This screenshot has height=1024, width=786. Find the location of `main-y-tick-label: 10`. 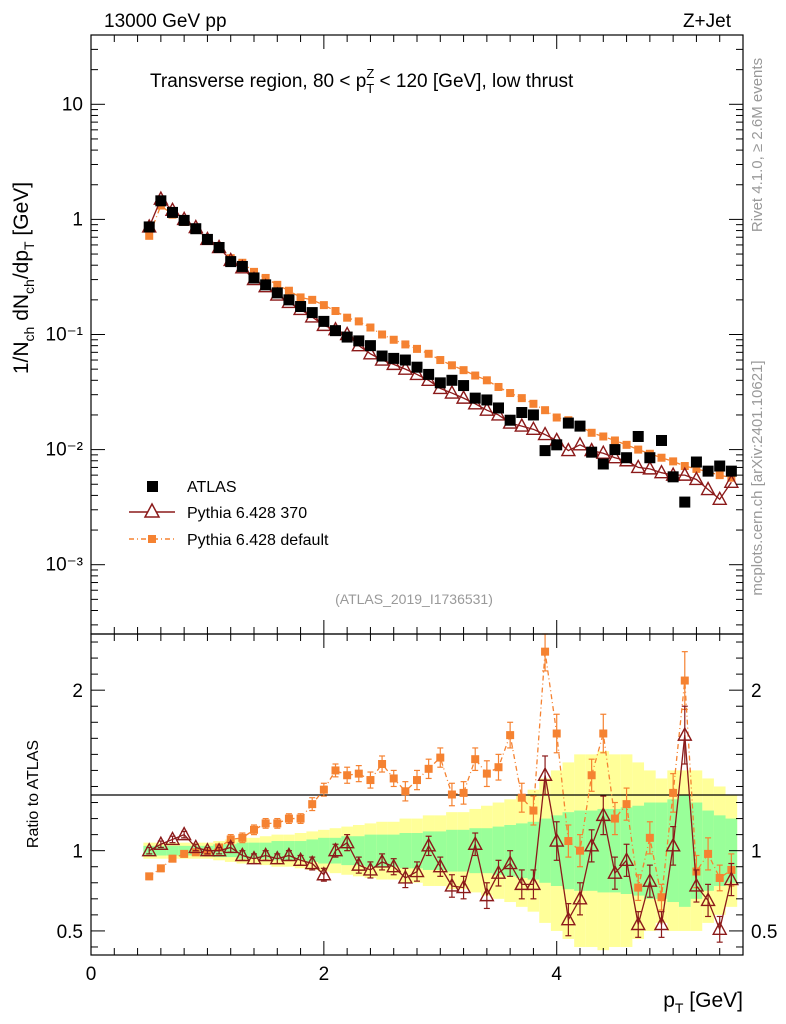

main-y-tick-label: 10 is located at coordinates (72, 104).